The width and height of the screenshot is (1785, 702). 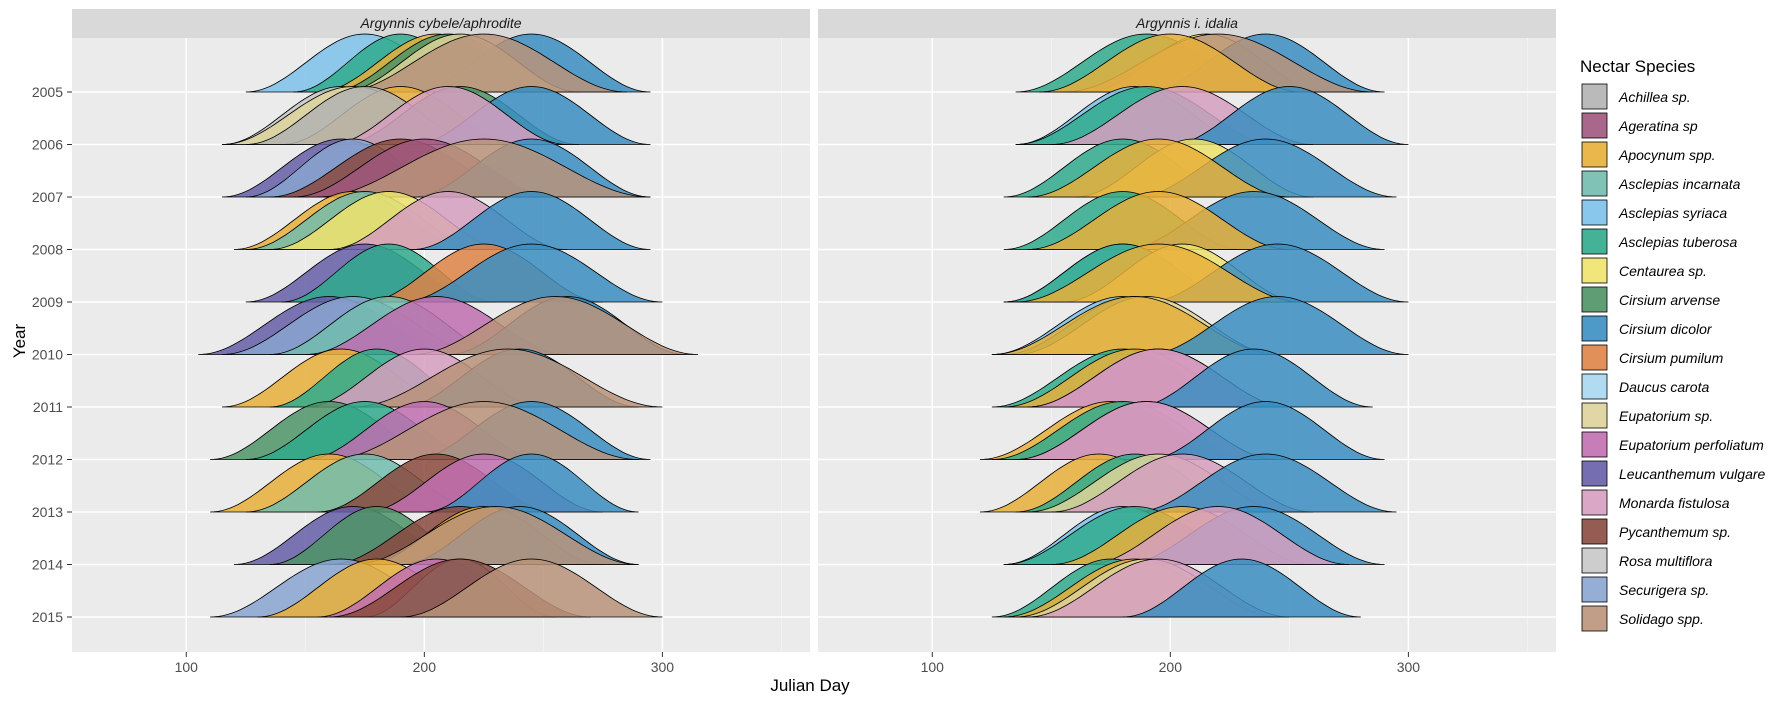 I want to click on ridge-sol-2012, so click(x=484, y=430).